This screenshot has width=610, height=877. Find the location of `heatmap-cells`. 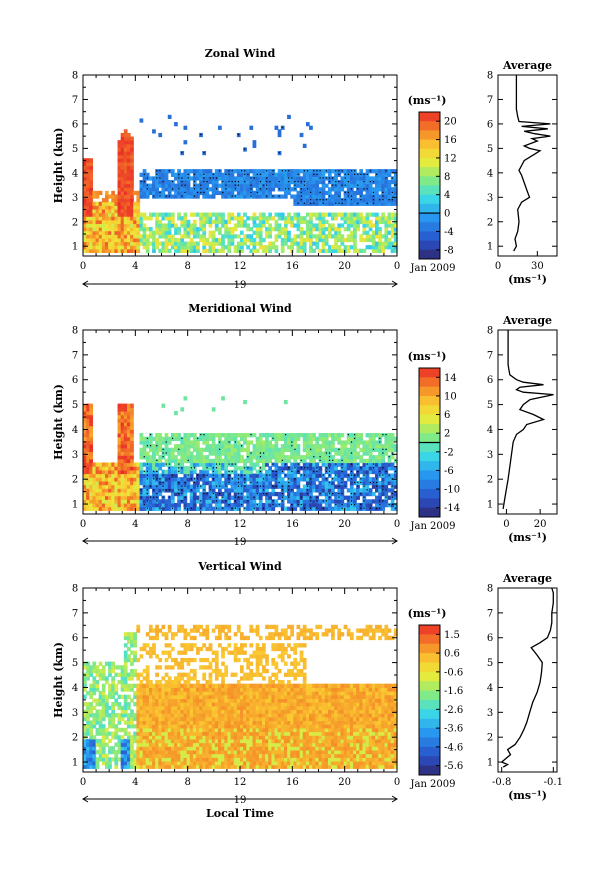

heatmap-cells is located at coordinates (240, 453).